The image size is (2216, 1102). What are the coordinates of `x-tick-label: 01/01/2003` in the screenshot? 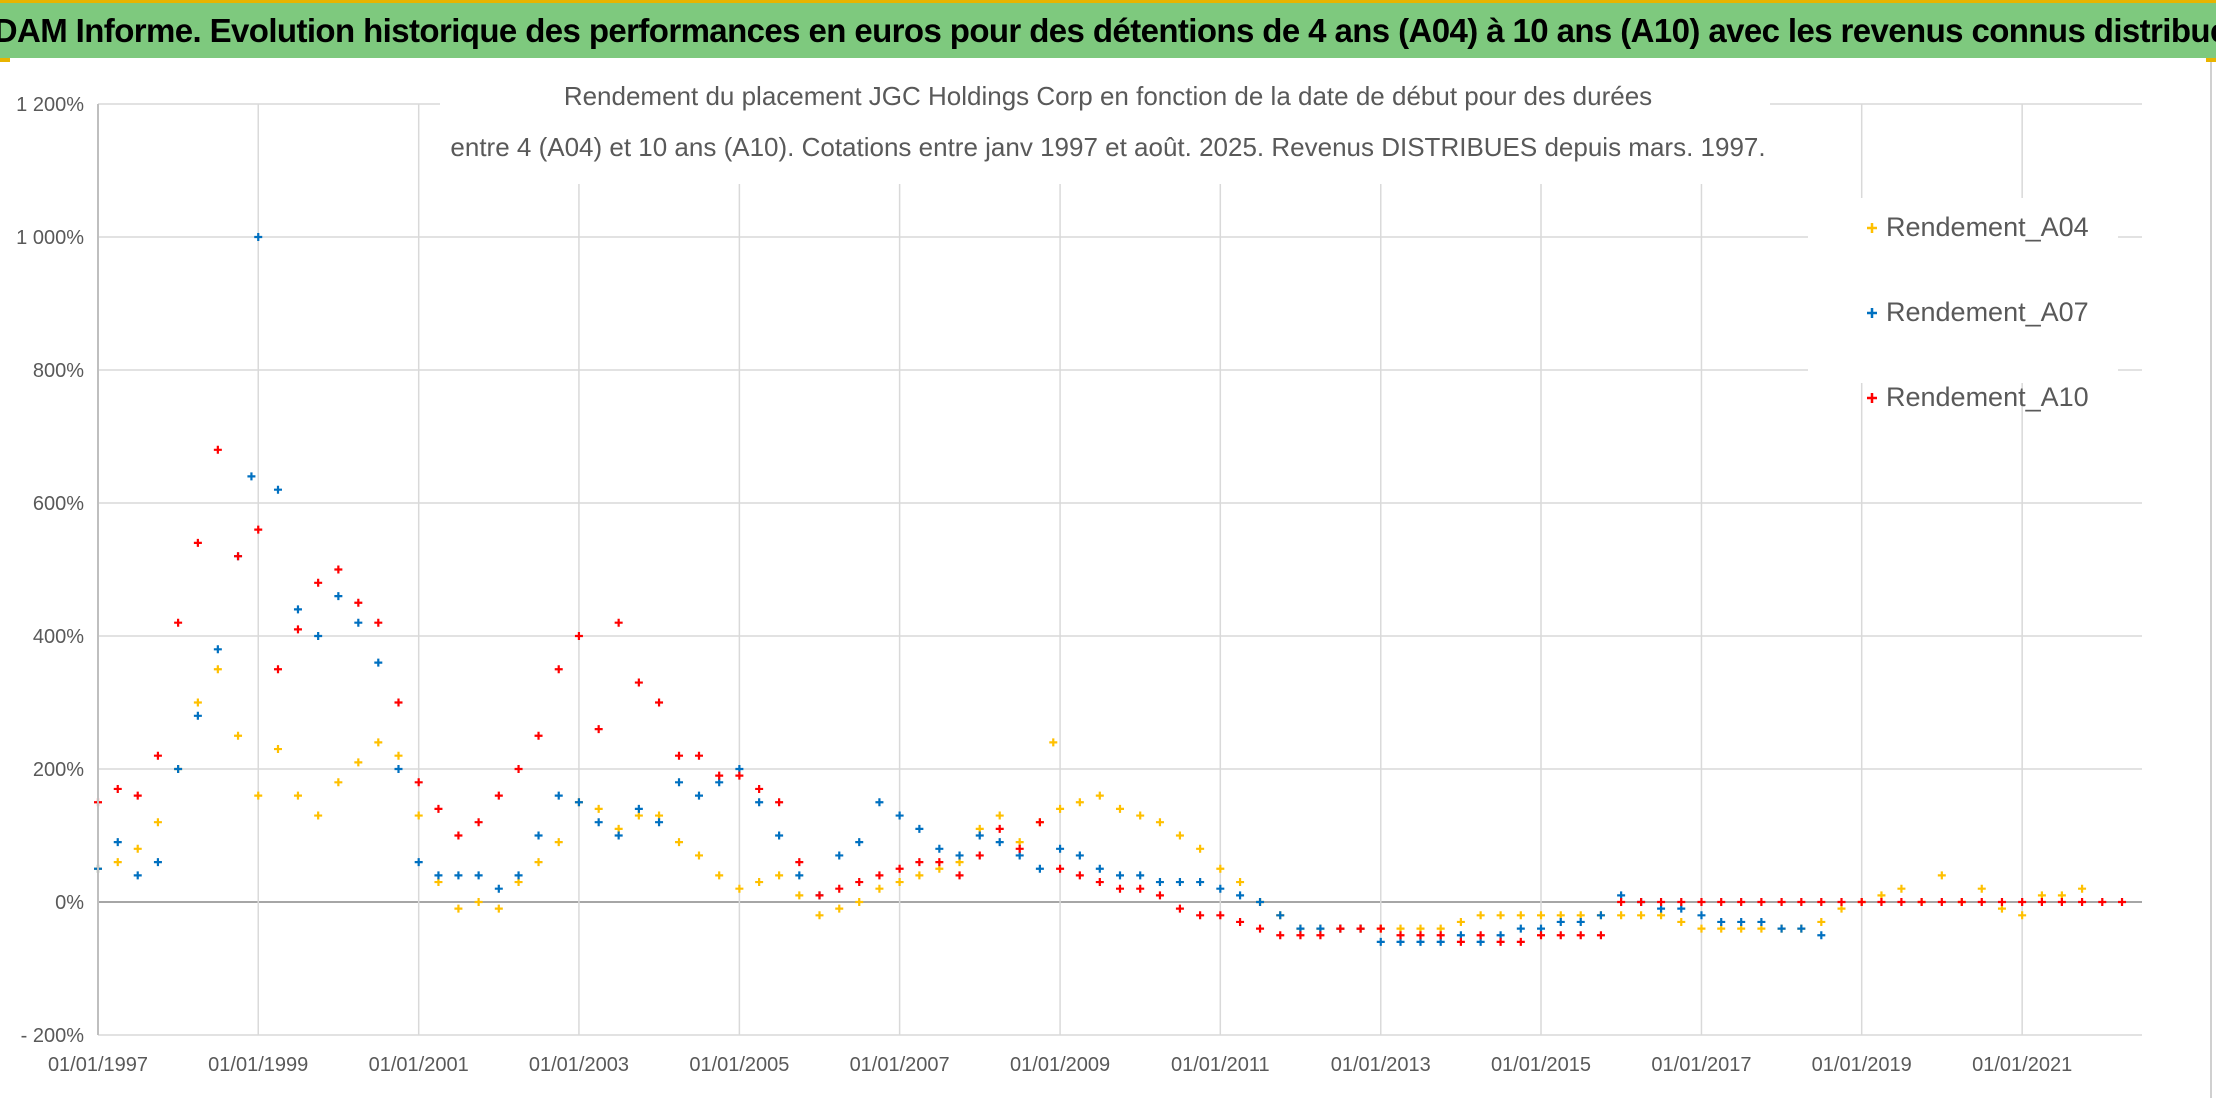 It's located at (579, 1065).